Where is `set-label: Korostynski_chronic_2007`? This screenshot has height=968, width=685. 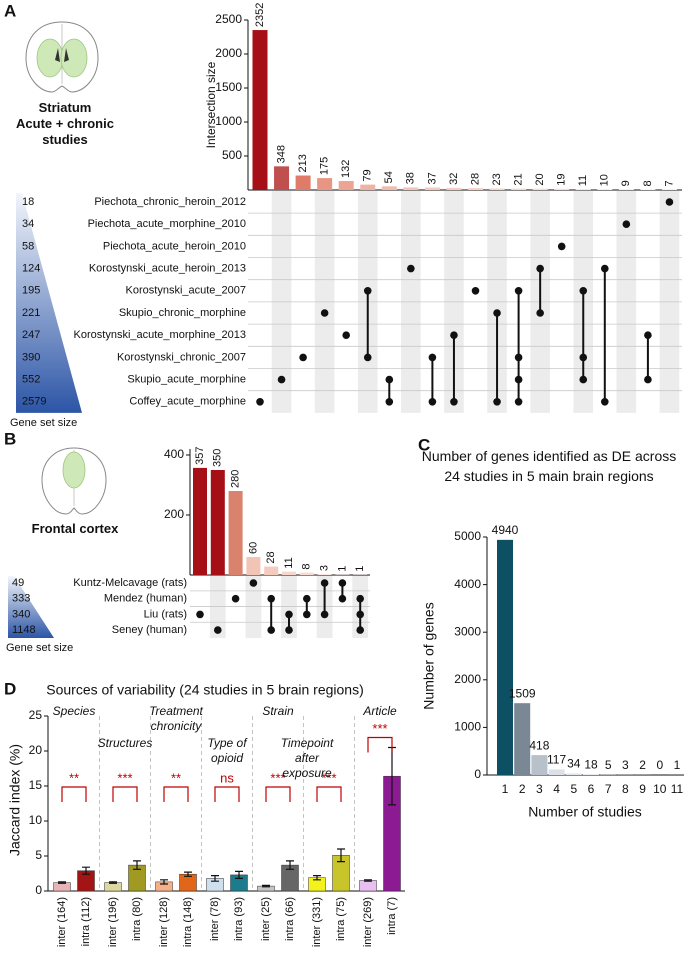
set-label: Korostynski_chronic_2007 is located at coordinates (181, 357).